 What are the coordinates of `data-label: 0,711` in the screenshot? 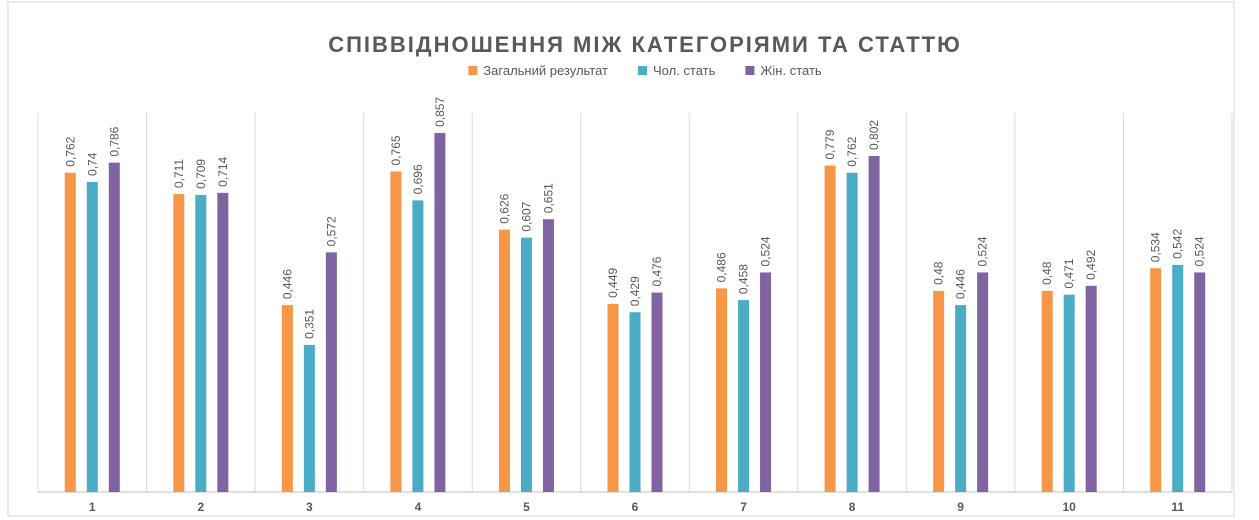 It's located at (179, 173).